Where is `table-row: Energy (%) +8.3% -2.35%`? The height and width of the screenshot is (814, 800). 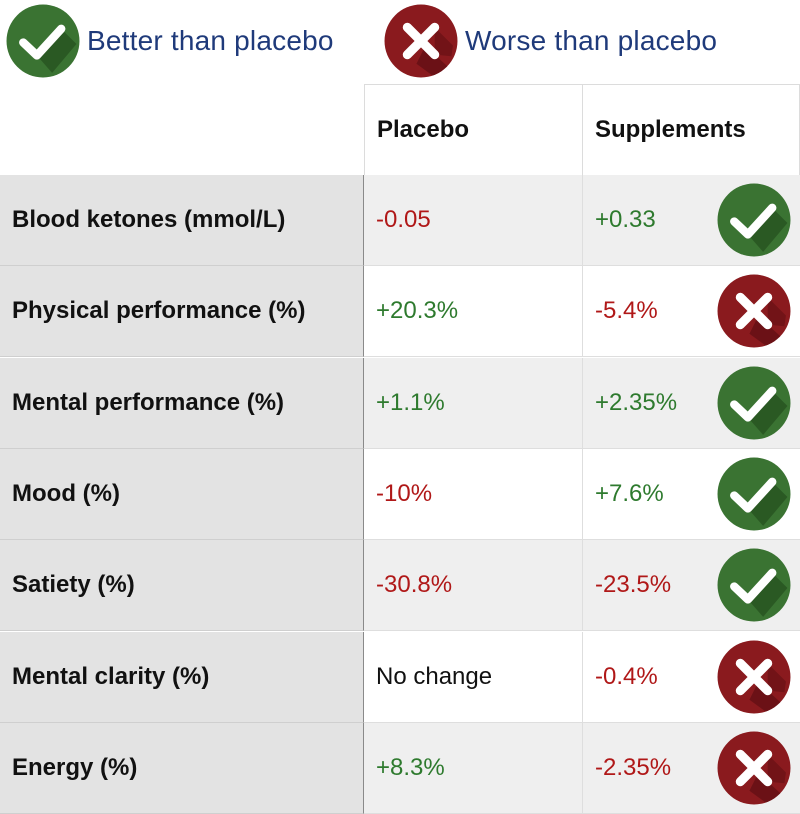 table-row: Energy (%) +8.3% -2.35% is located at coordinates (400, 768).